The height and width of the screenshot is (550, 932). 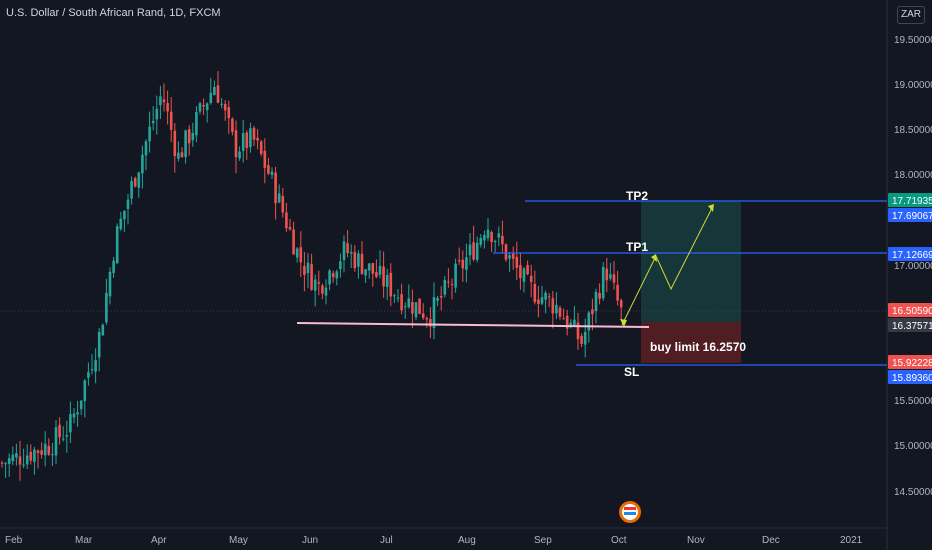 I want to click on flag-icon-stripe, so click(x=630, y=508).